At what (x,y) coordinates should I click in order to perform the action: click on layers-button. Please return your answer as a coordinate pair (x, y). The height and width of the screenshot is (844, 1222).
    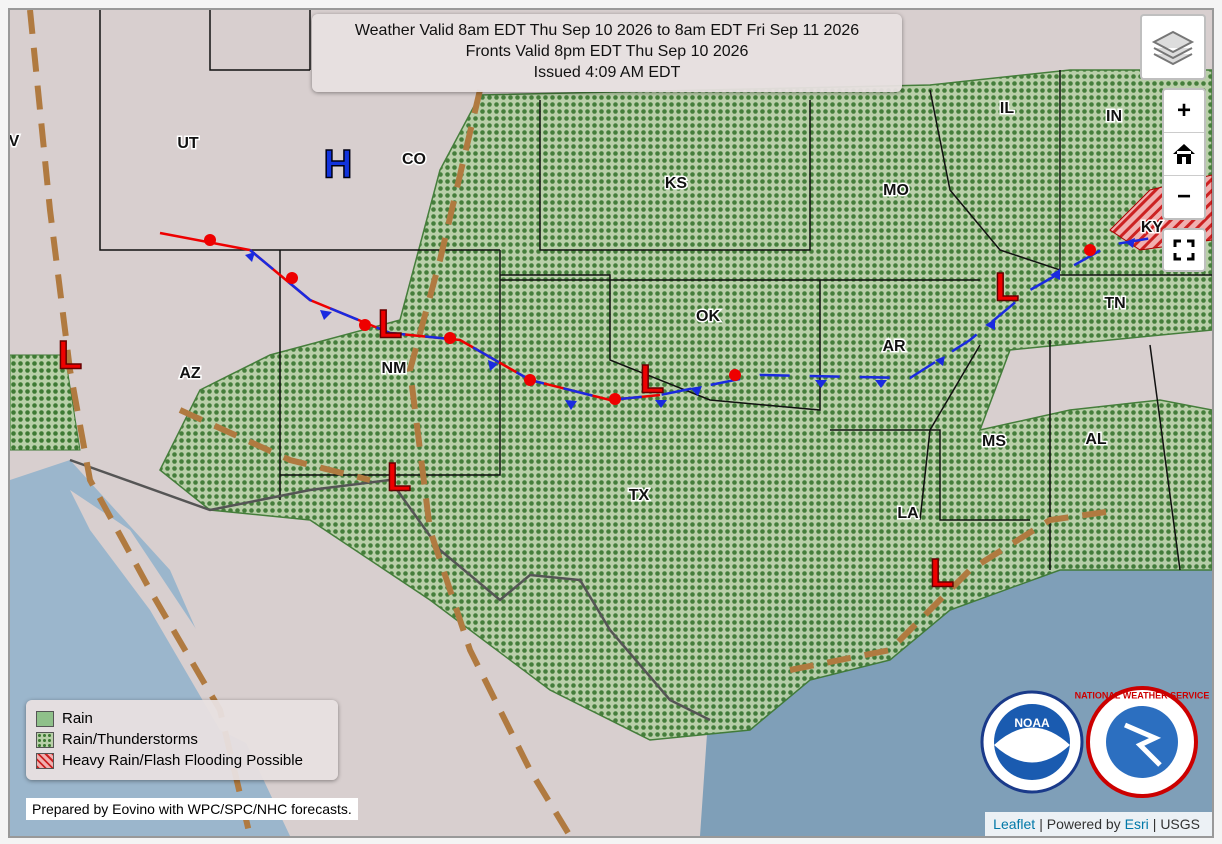
    Looking at the image, I should click on (1173, 47).